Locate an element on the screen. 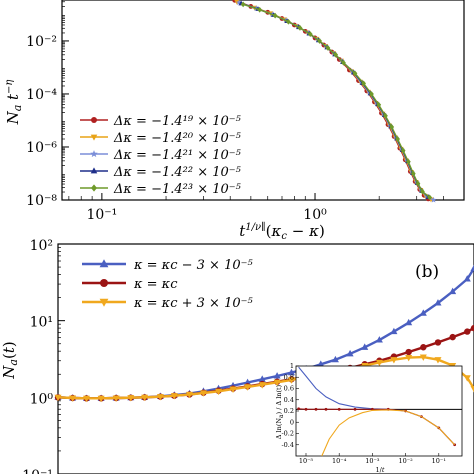 This screenshot has height=474, width=474. inset-x-tick-label: 10⁻² is located at coordinates (405, 461).